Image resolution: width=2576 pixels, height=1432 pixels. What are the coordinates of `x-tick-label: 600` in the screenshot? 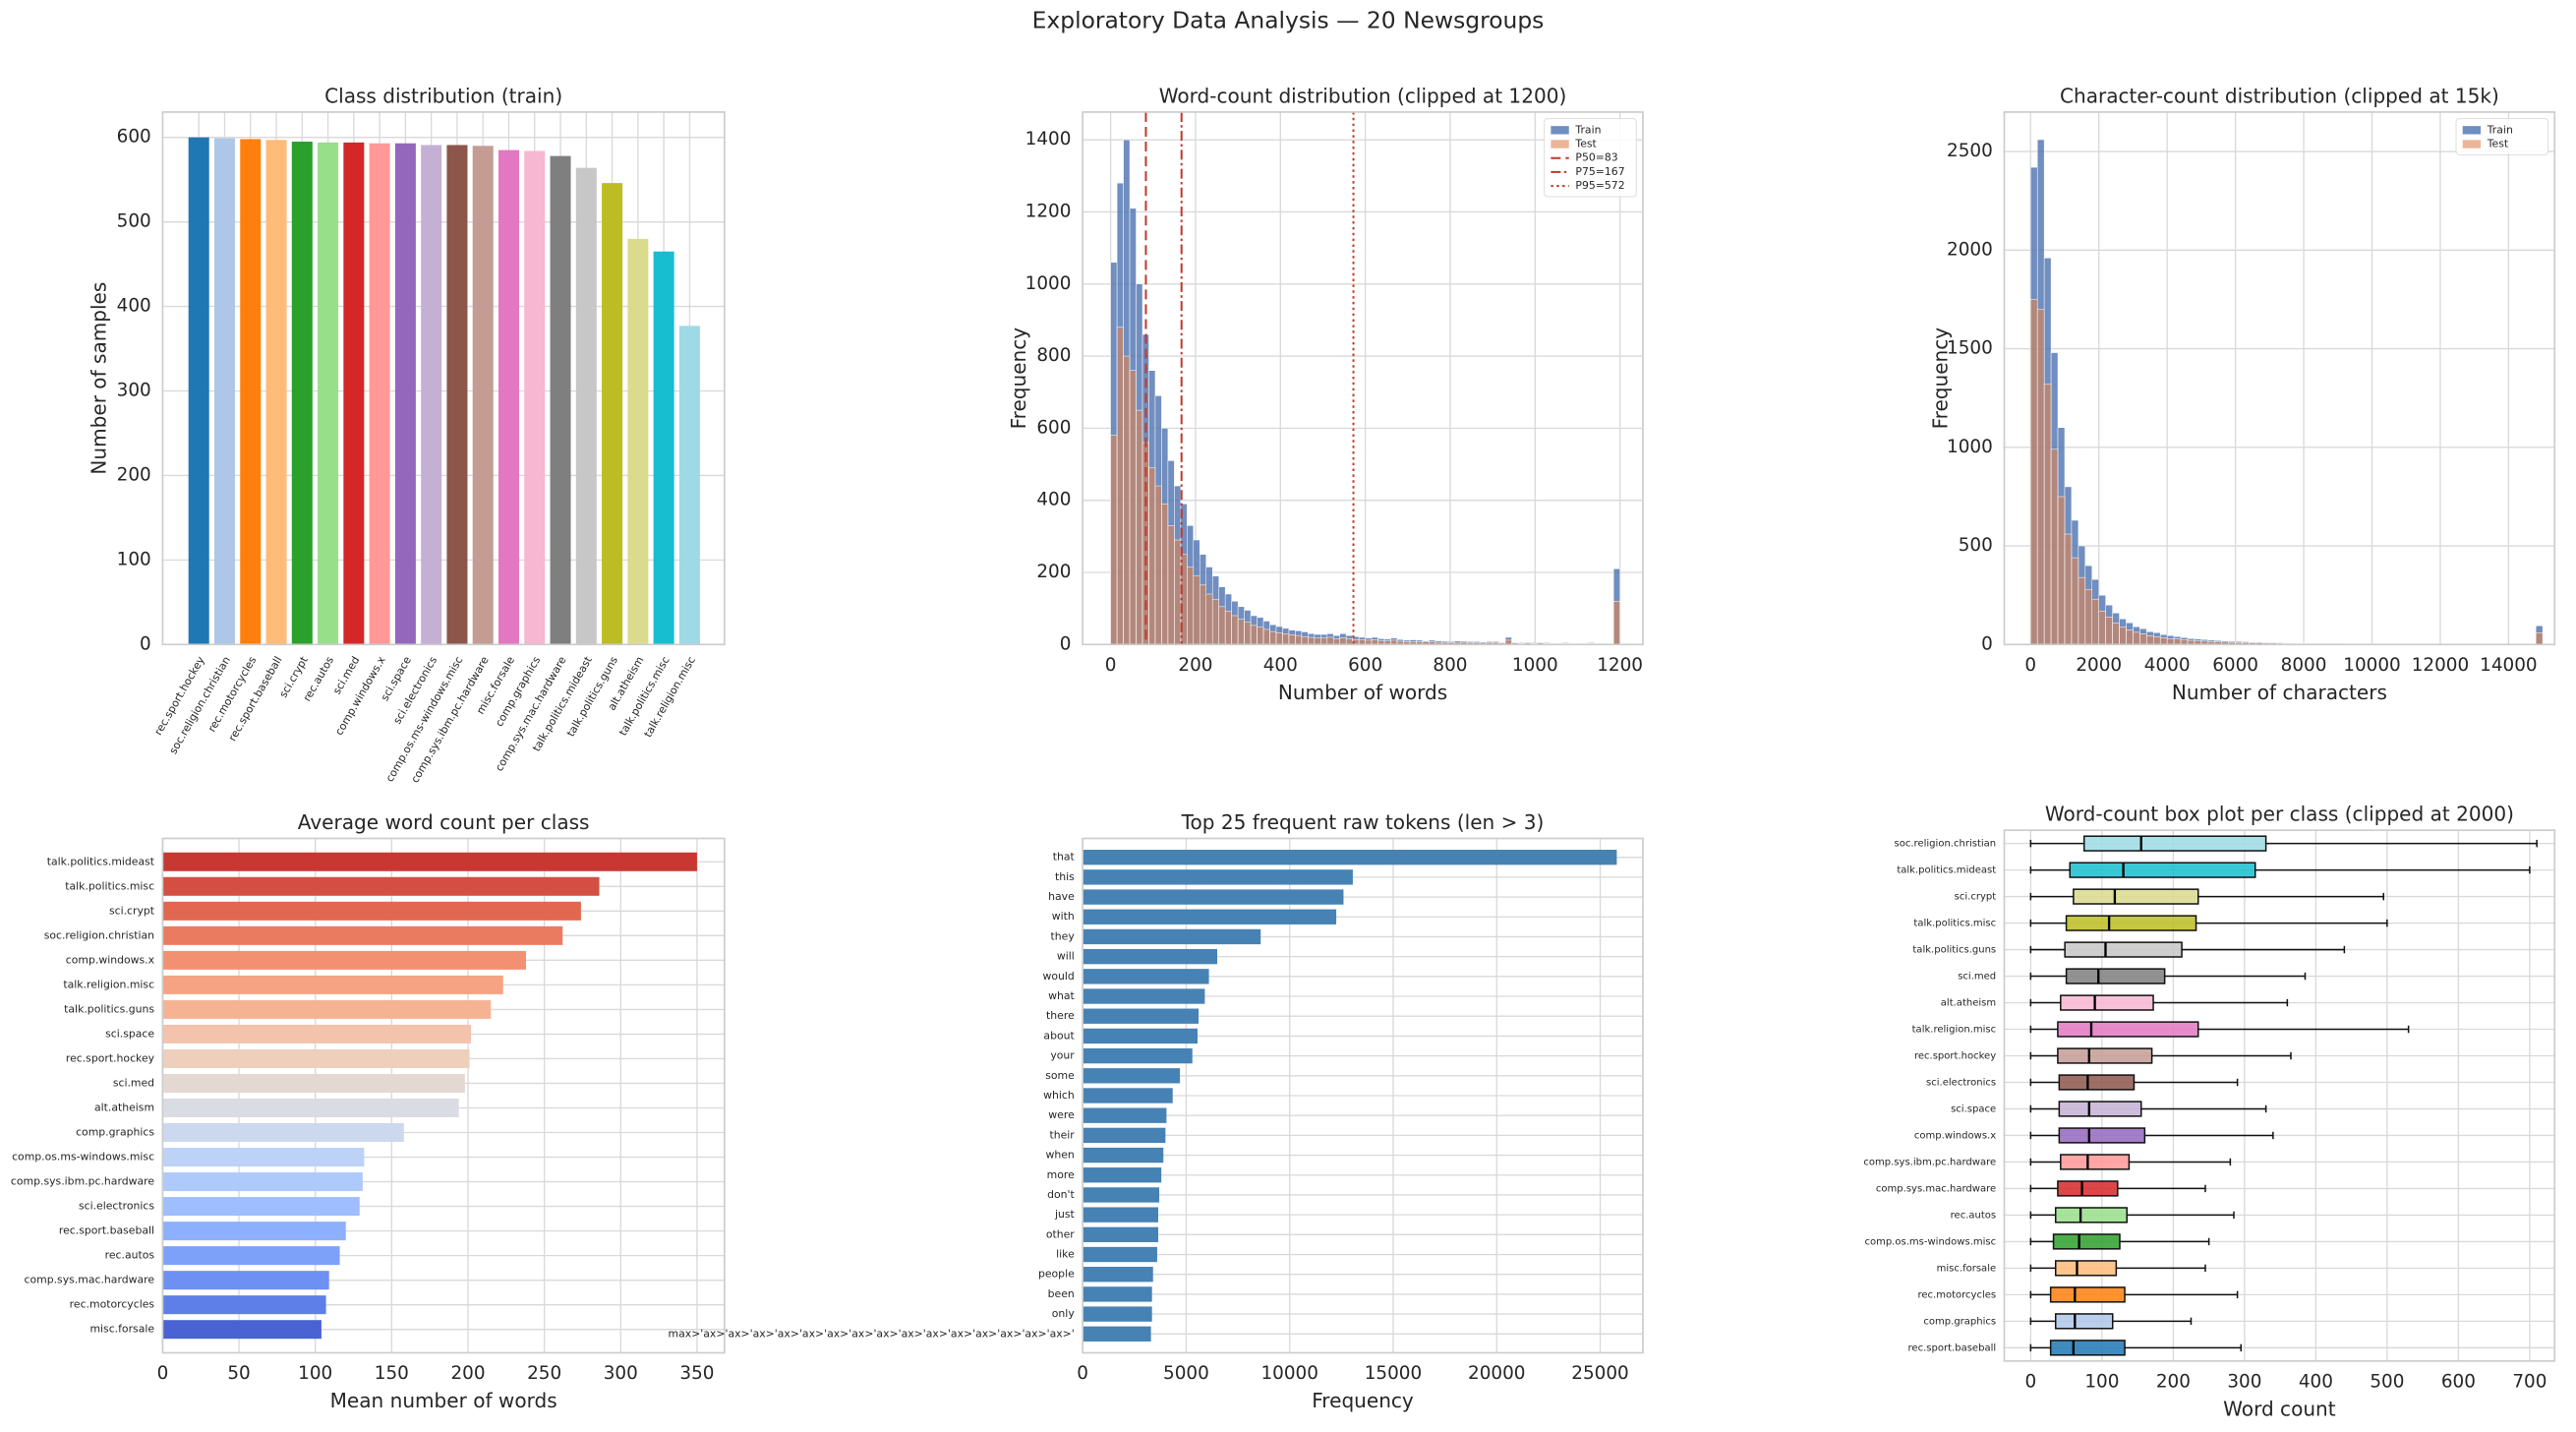 It's located at (2458, 1382).